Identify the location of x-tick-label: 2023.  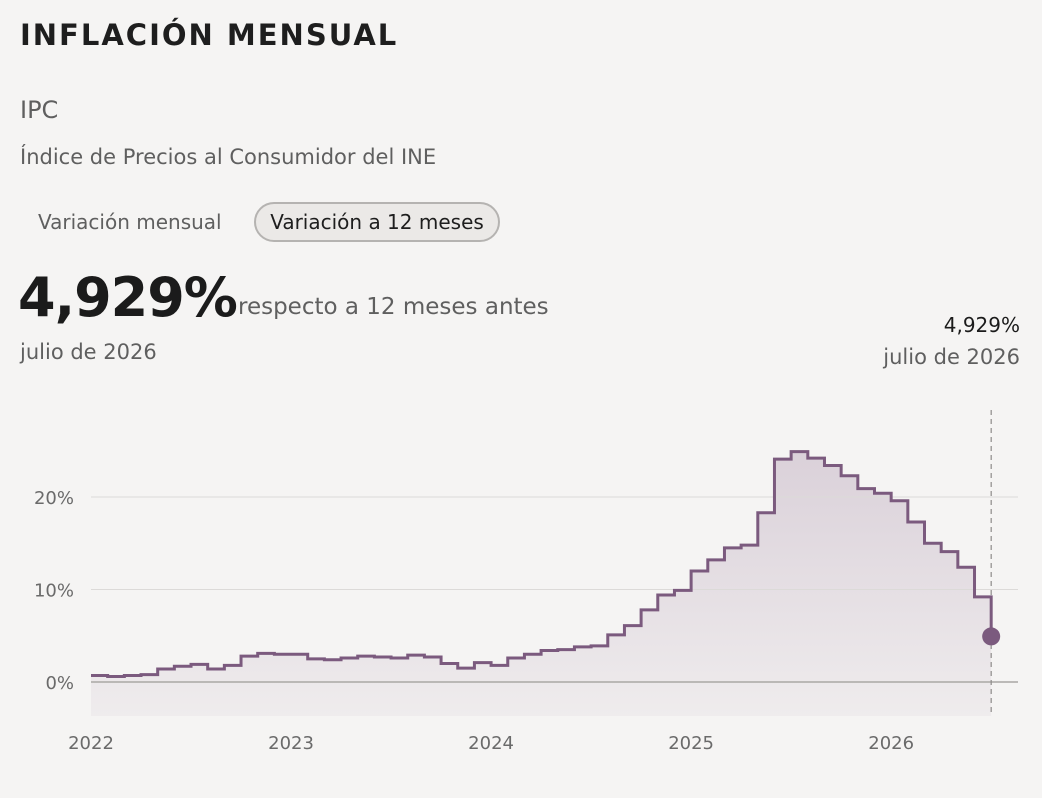
(291, 743).